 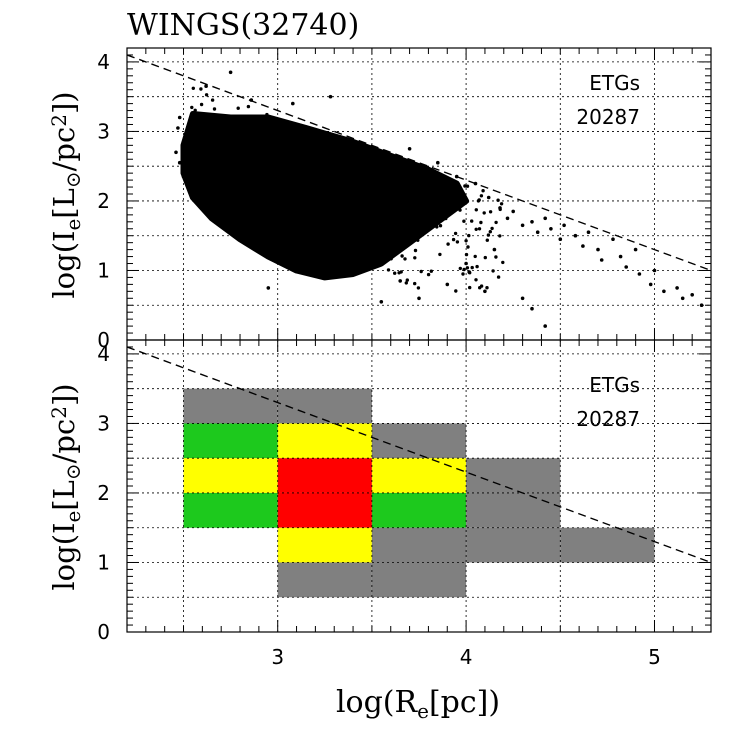 What do you see at coordinates (73, 225) in the screenshot?
I see `y-axis-label-part: e` at bounding box center [73, 225].